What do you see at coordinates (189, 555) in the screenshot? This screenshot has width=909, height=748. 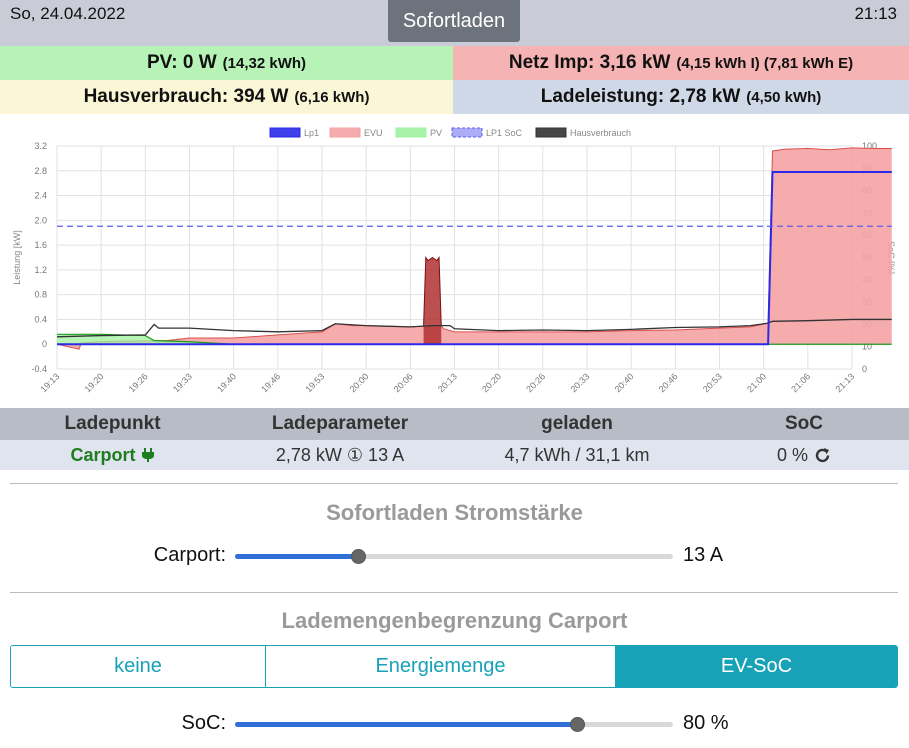 I see `sofortladen-slider-label: Carport:` at bounding box center [189, 555].